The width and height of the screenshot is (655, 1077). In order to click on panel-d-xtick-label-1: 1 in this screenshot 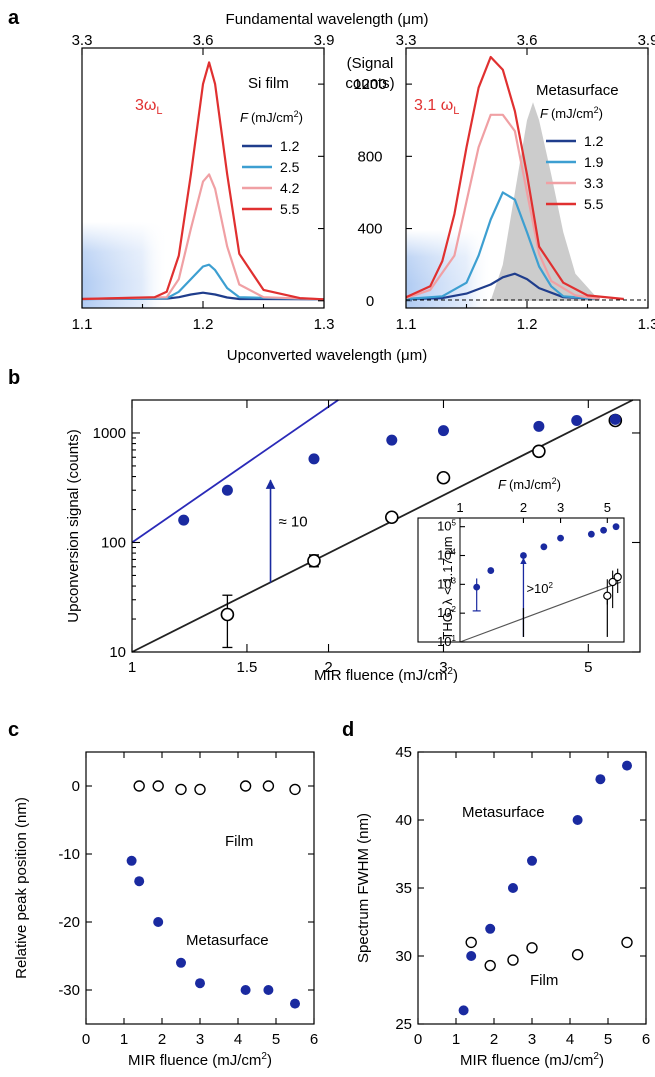, I will do `click(456, 1039)`.